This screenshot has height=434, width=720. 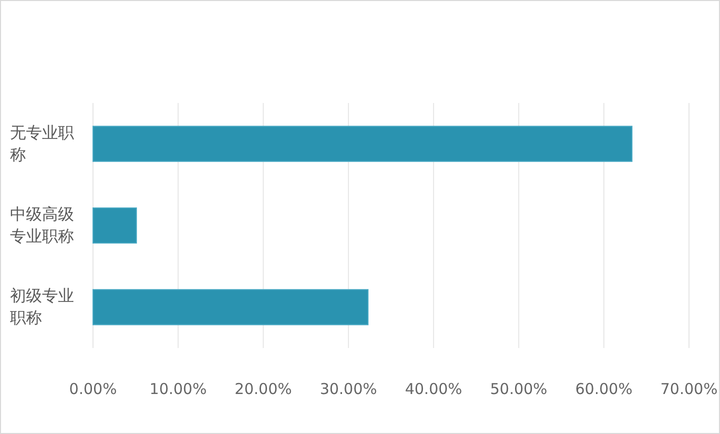 I want to click on x-tick-label: 30.00%, so click(x=349, y=389).